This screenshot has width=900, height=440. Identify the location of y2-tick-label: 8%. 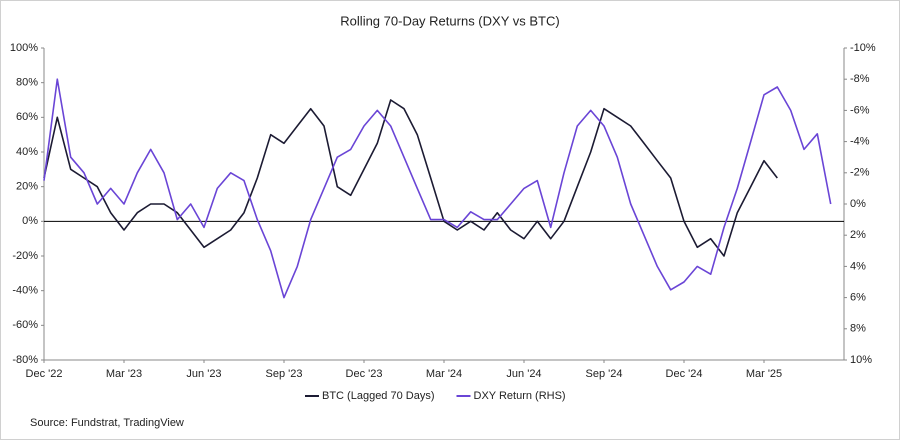
(858, 329).